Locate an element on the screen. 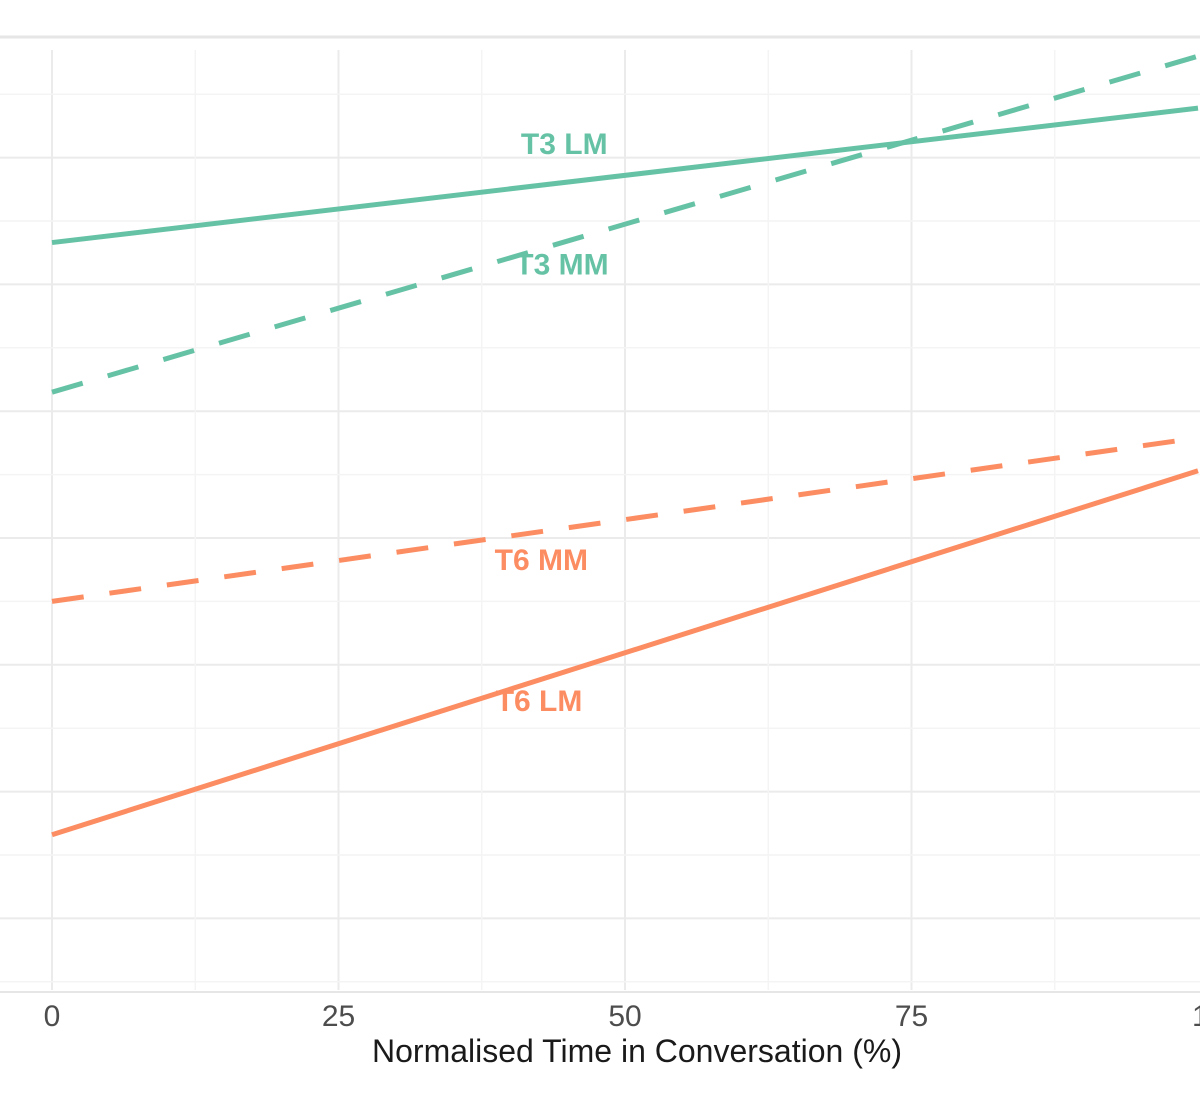 The image size is (1200, 1104). series-label: T6 MM is located at coordinates (541, 560).